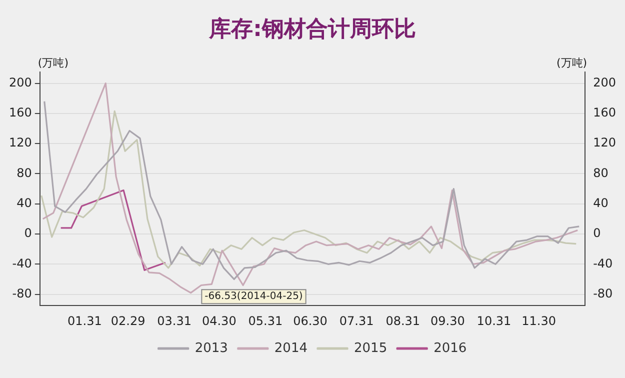 Image resolution: width=625 pixels, height=378 pixels. I want to click on y2-tick-label: -40, so click(603, 263).